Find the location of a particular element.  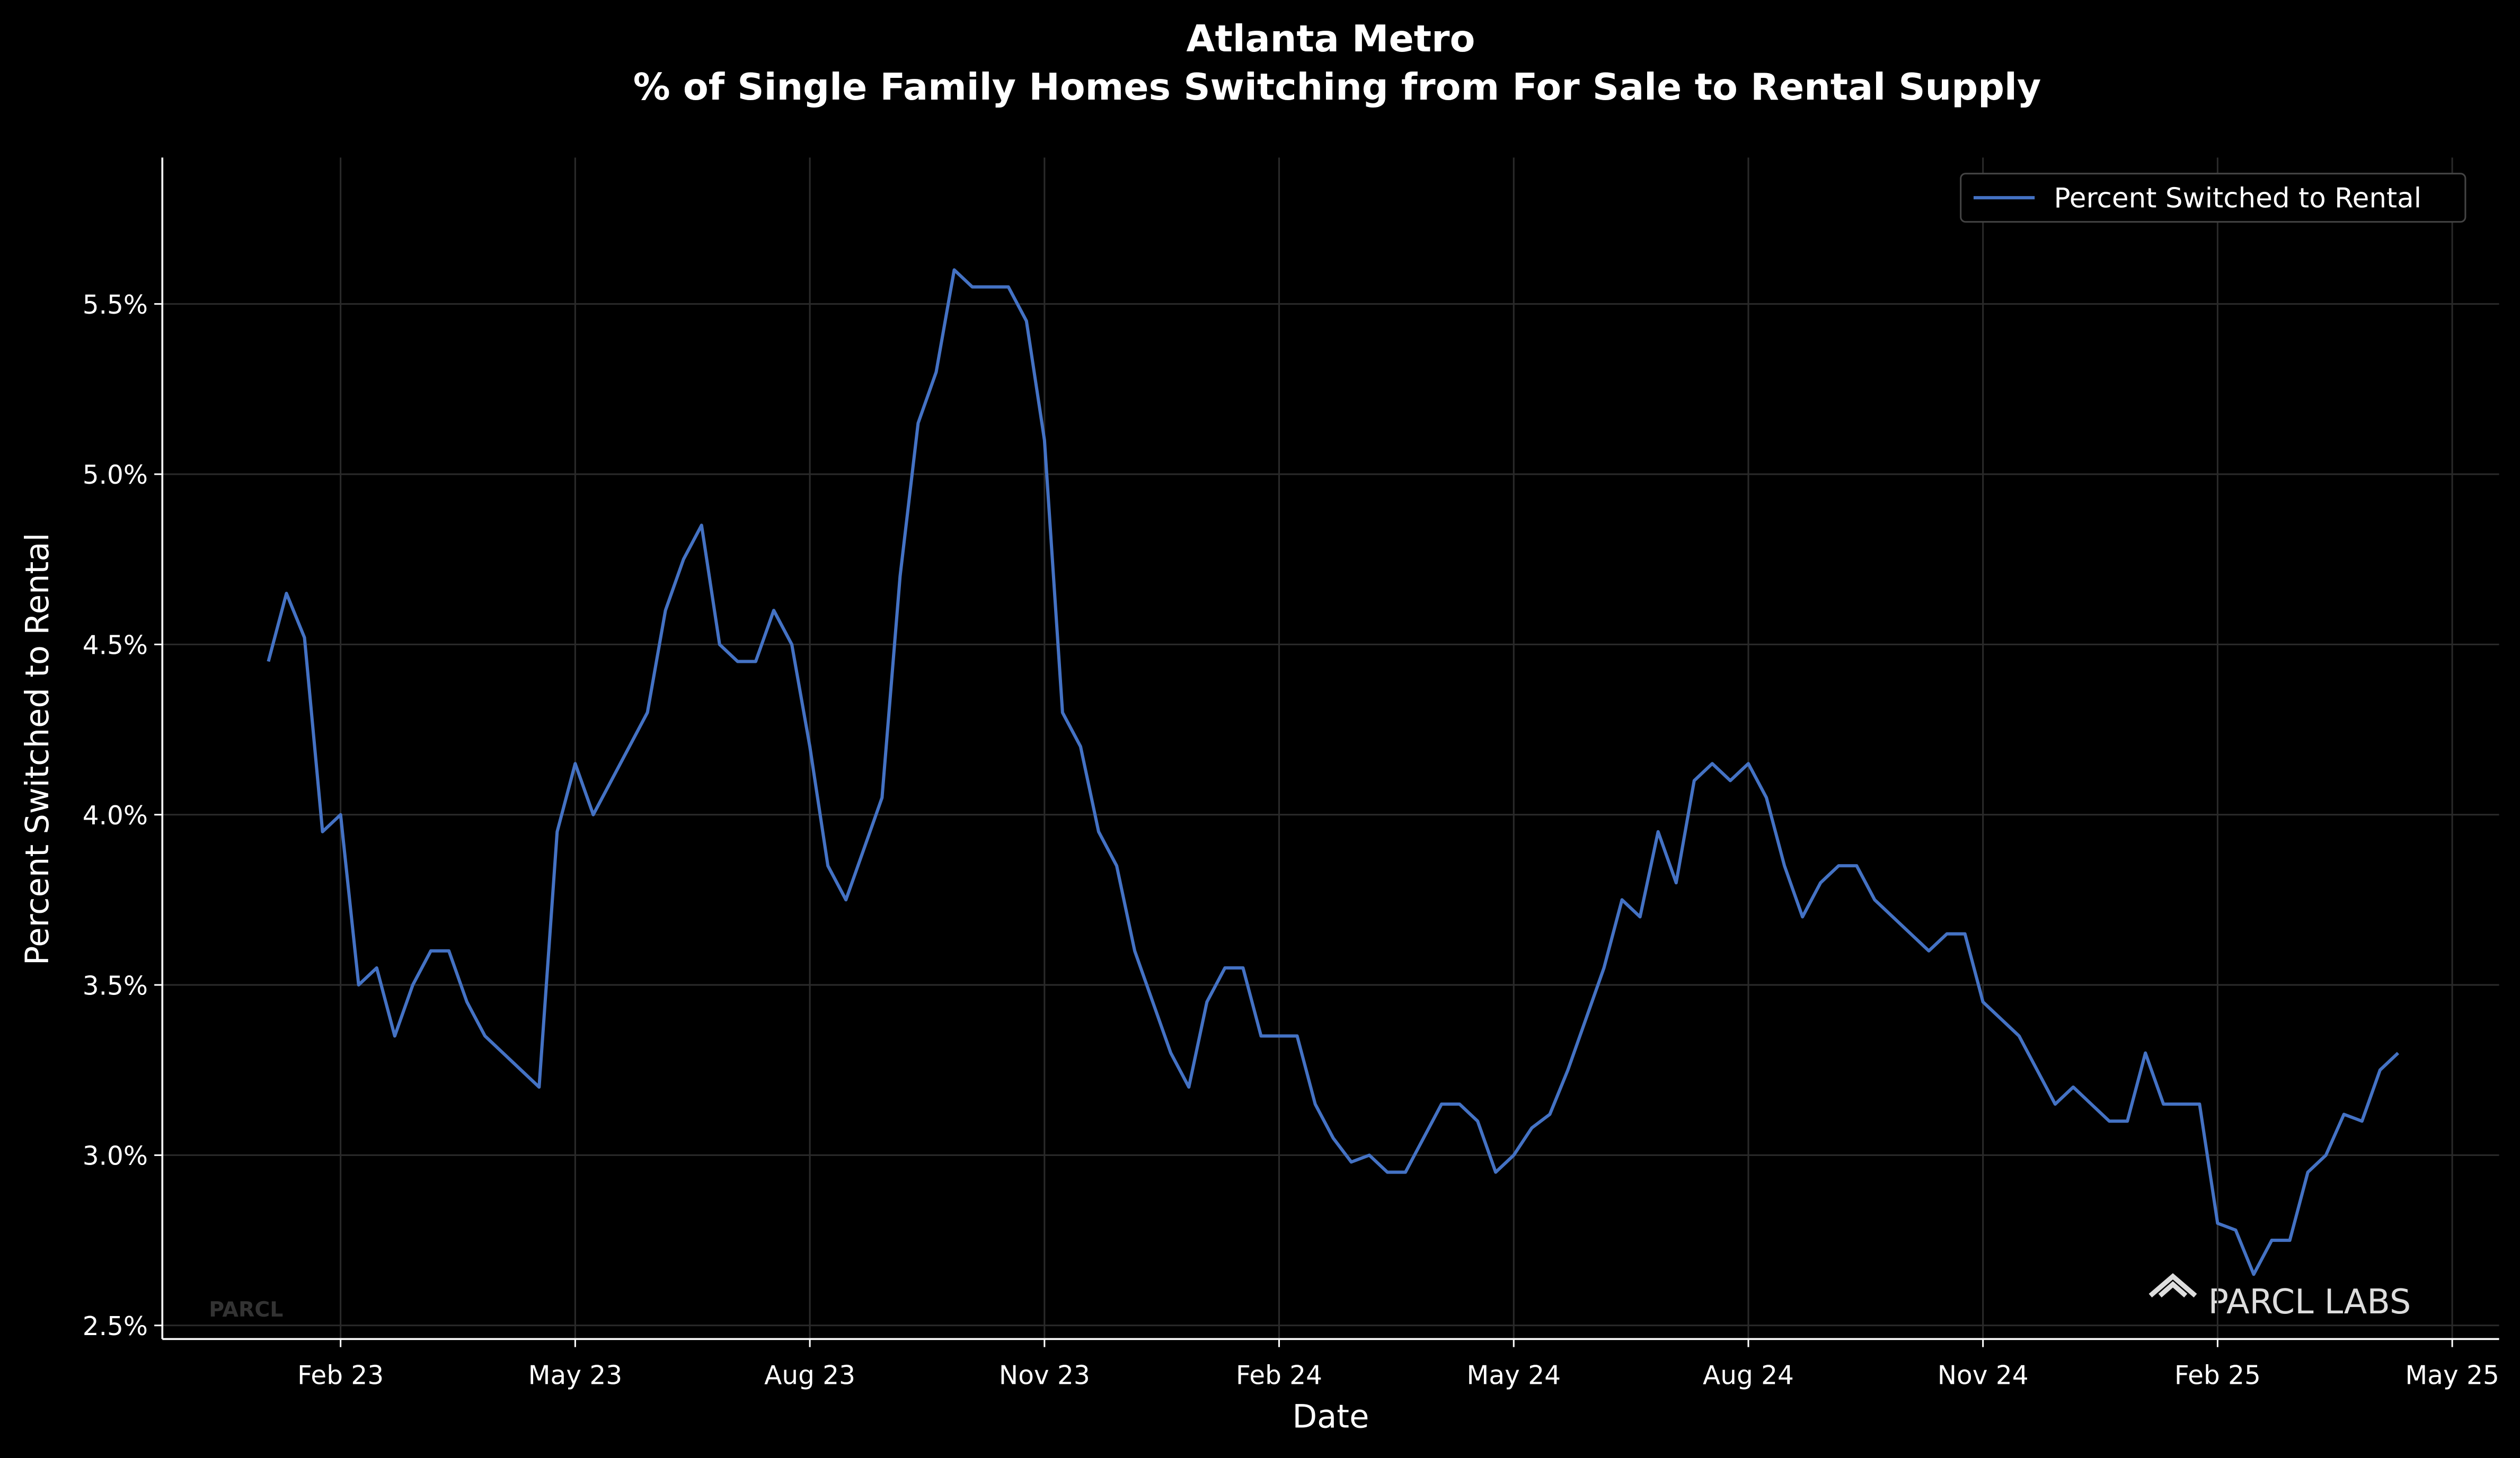

y-tick-label: 4.5% is located at coordinates (116, 646).